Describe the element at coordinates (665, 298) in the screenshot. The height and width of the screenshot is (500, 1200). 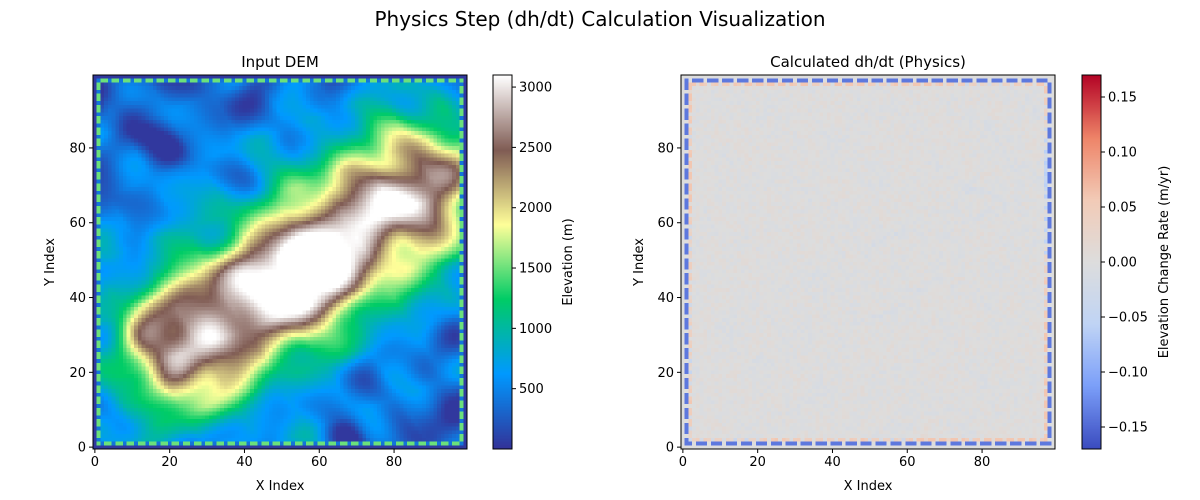
I see `dhdt-y-tick-label: 40` at that location.